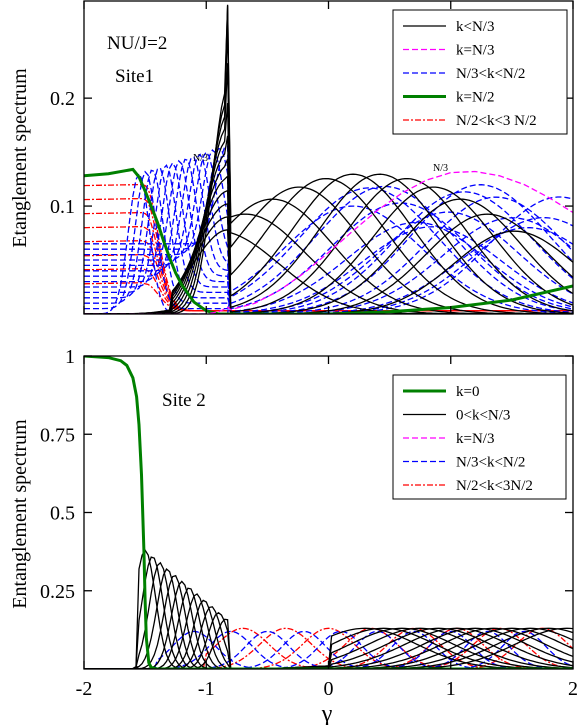 The width and height of the screenshot is (581, 725). What do you see at coordinates (329, 689) in the screenshot?
I see `bottom-xtick-label-2: 0` at bounding box center [329, 689].